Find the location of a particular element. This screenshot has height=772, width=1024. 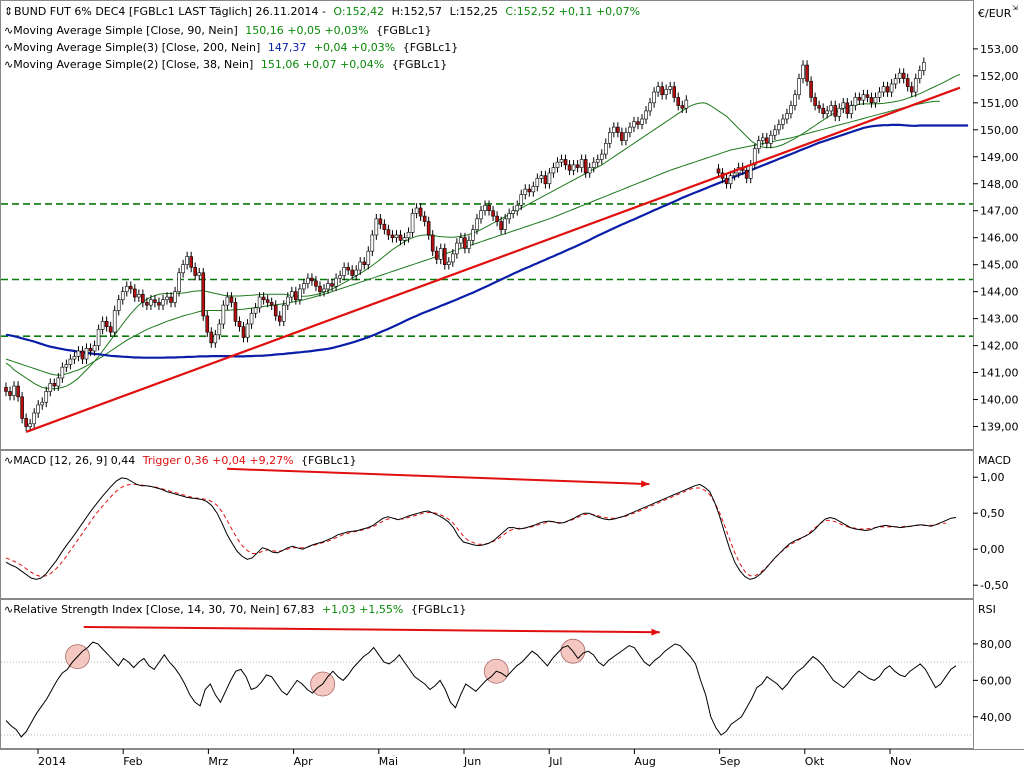

macd-lines is located at coordinates (481, 528).